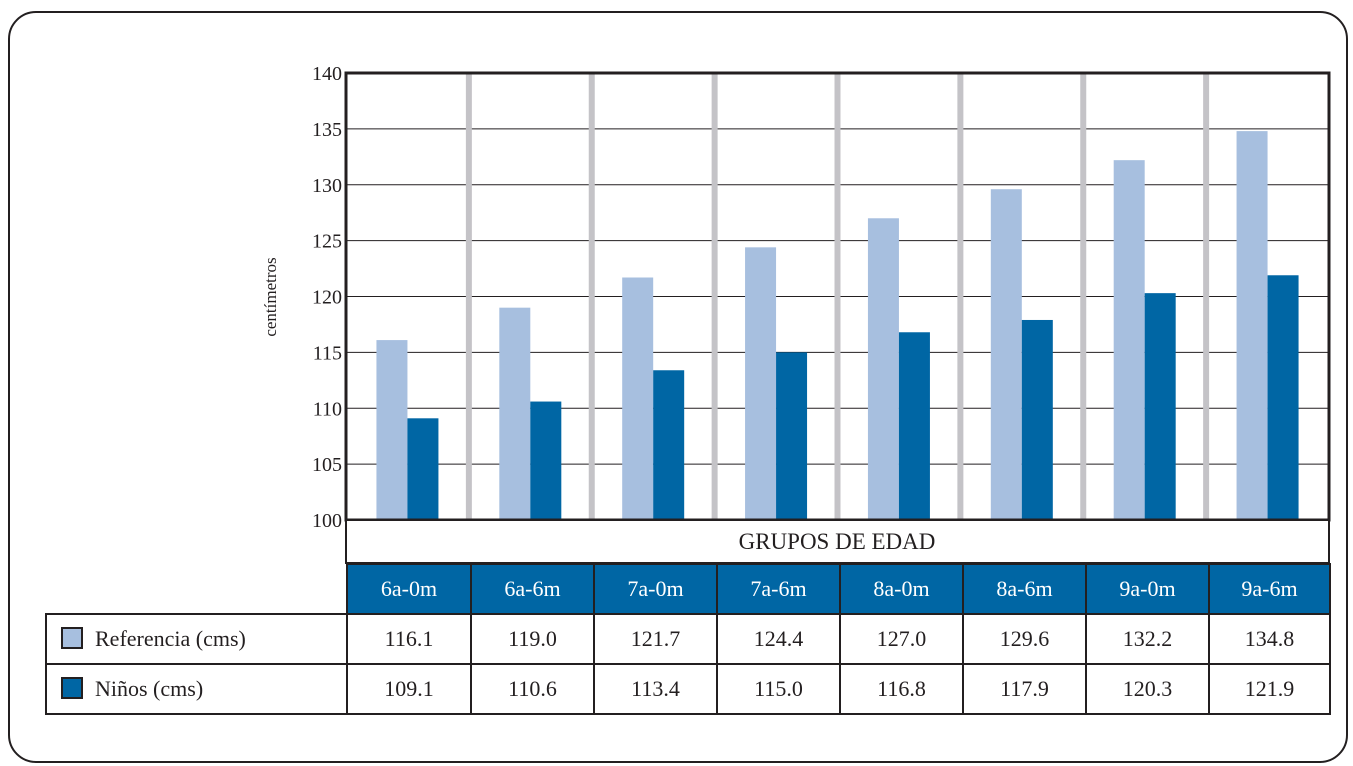 This screenshot has width=1353, height=766. What do you see at coordinates (1024, 589) in the screenshot?
I see `category-header: 8a-6m` at bounding box center [1024, 589].